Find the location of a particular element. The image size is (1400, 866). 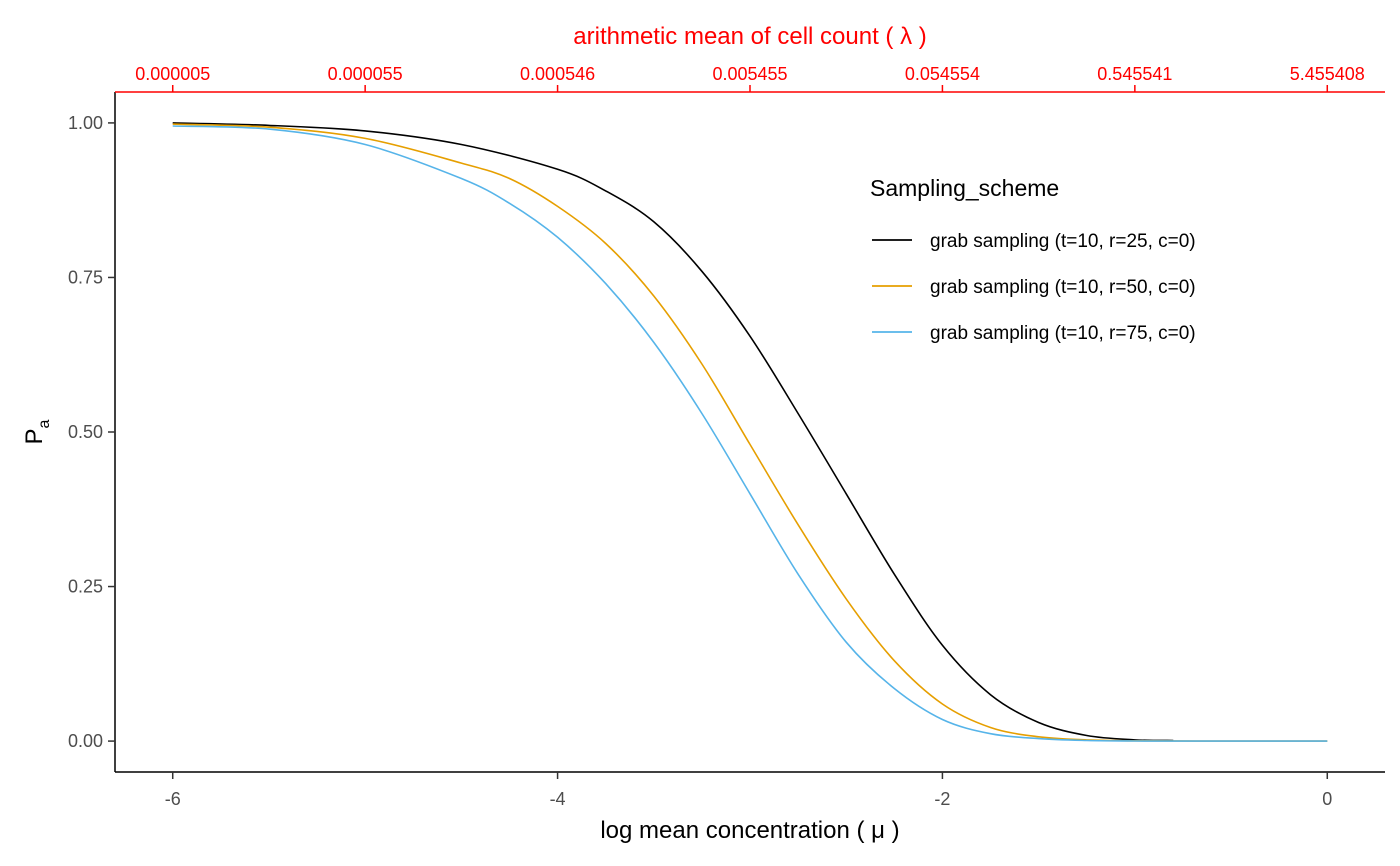

y-axis-title: Pa is located at coordinates (37, 431).